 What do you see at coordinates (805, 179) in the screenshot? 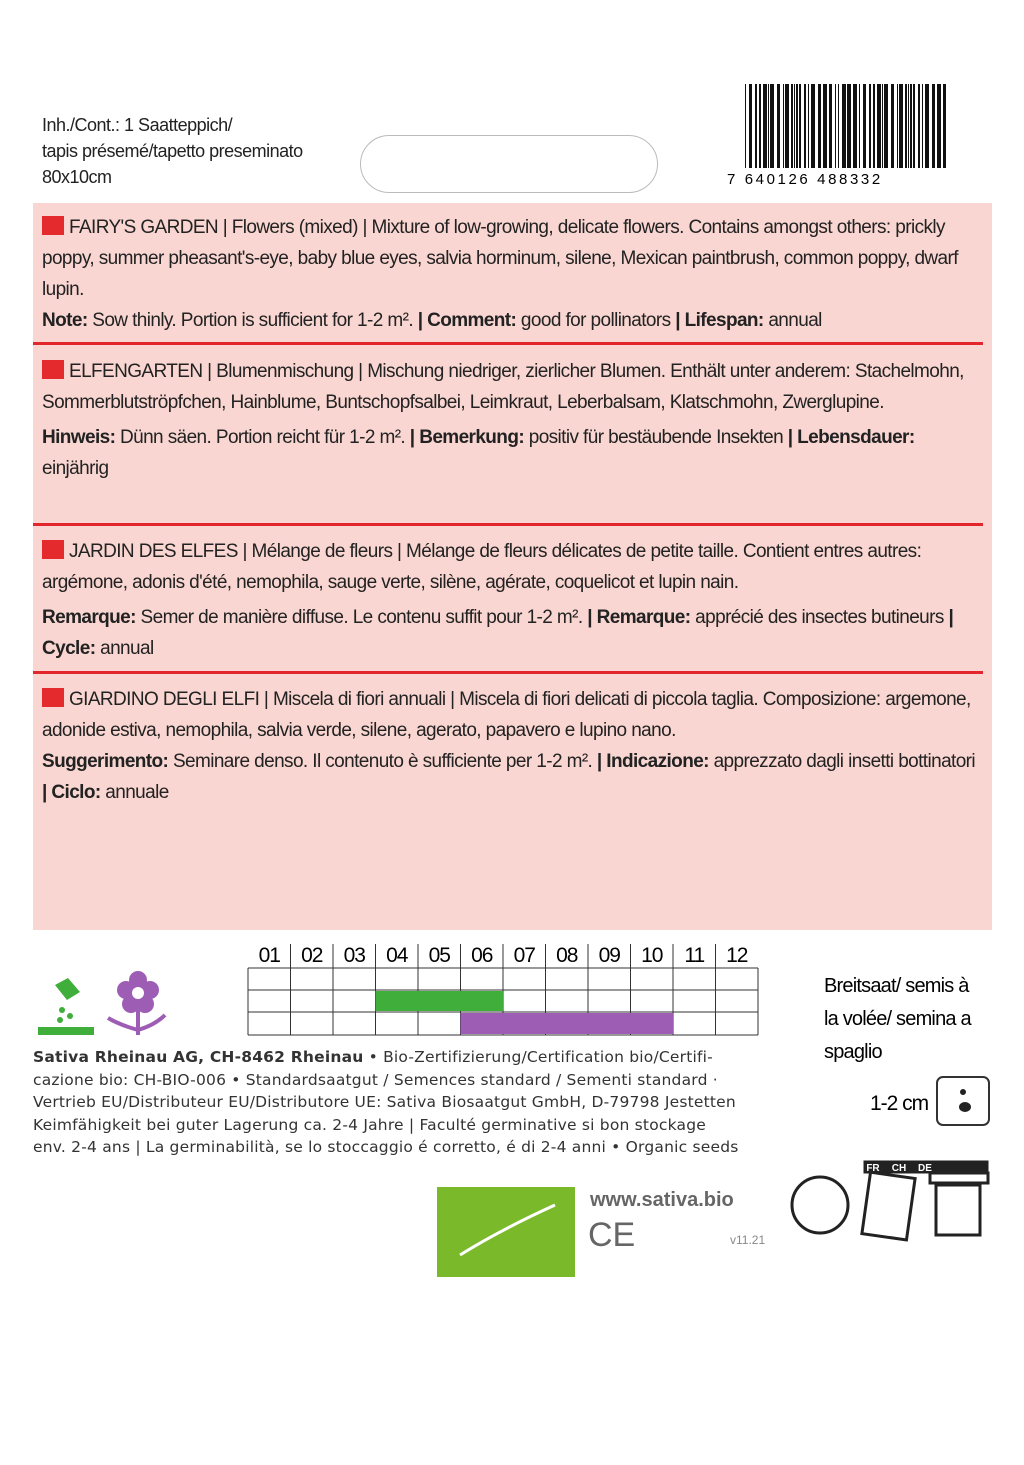
I see `barcode-digits: 7 640126 488332` at bounding box center [805, 179].